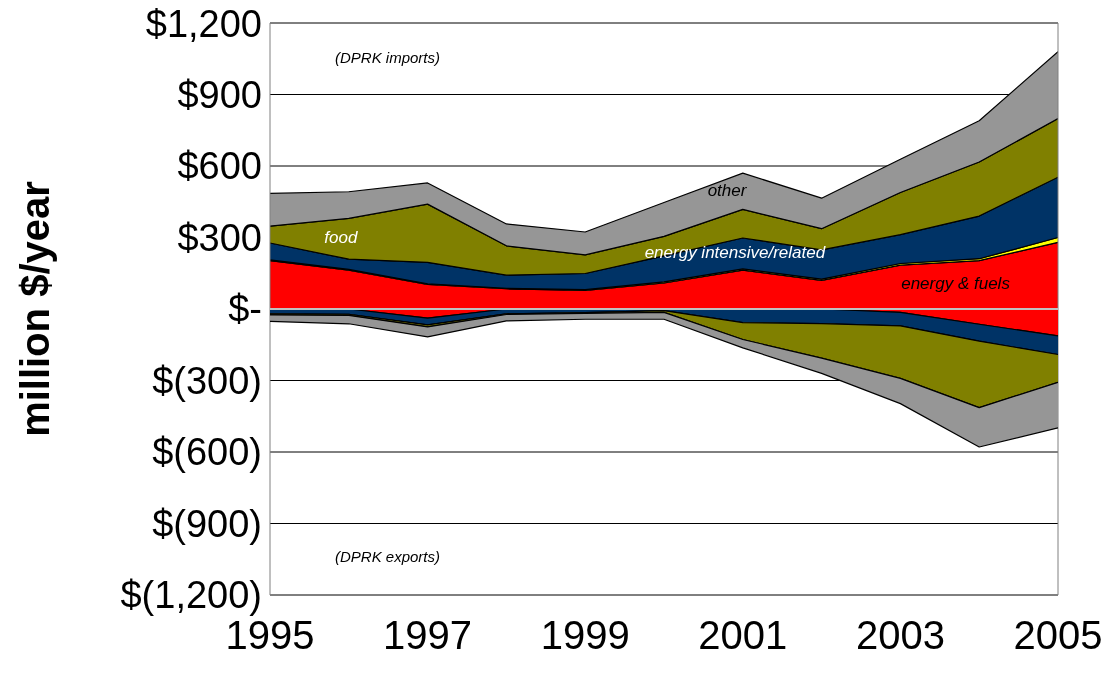 The image size is (1112, 685). Describe the element at coordinates (219, 166) in the screenshot. I see `y-tick-label: $600` at that location.